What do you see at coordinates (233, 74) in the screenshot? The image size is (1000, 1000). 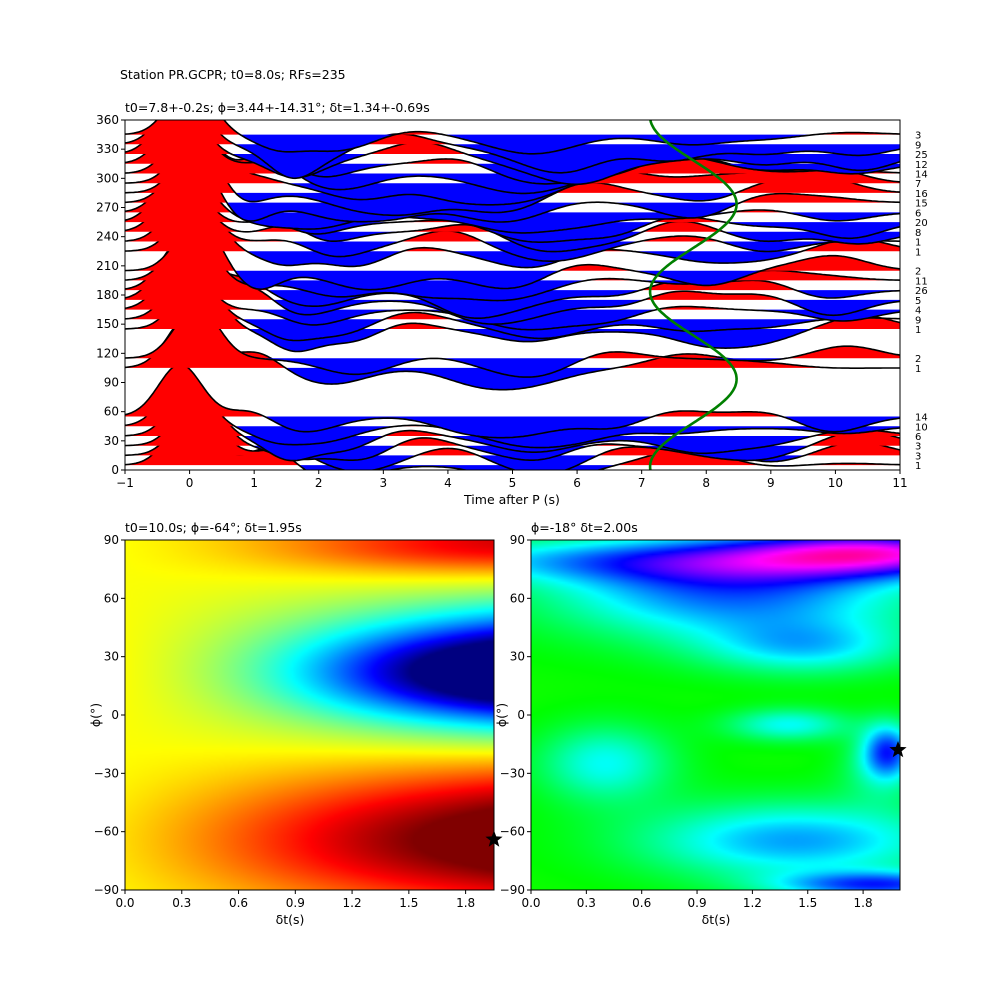 I see `figure-suptitle: Station PR.GCPR; t0=8.0s; RFs=235` at bounding box center [233, 74].